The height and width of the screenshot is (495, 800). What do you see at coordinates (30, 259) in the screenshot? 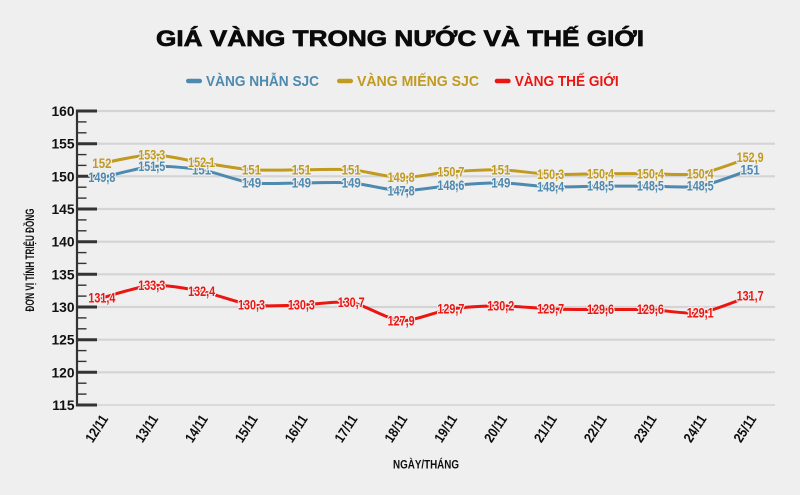
I see `svg-text: ĐƠN VỊ TÍNH TRIỆU ĐỒNG` at bounding box center [30, 259].